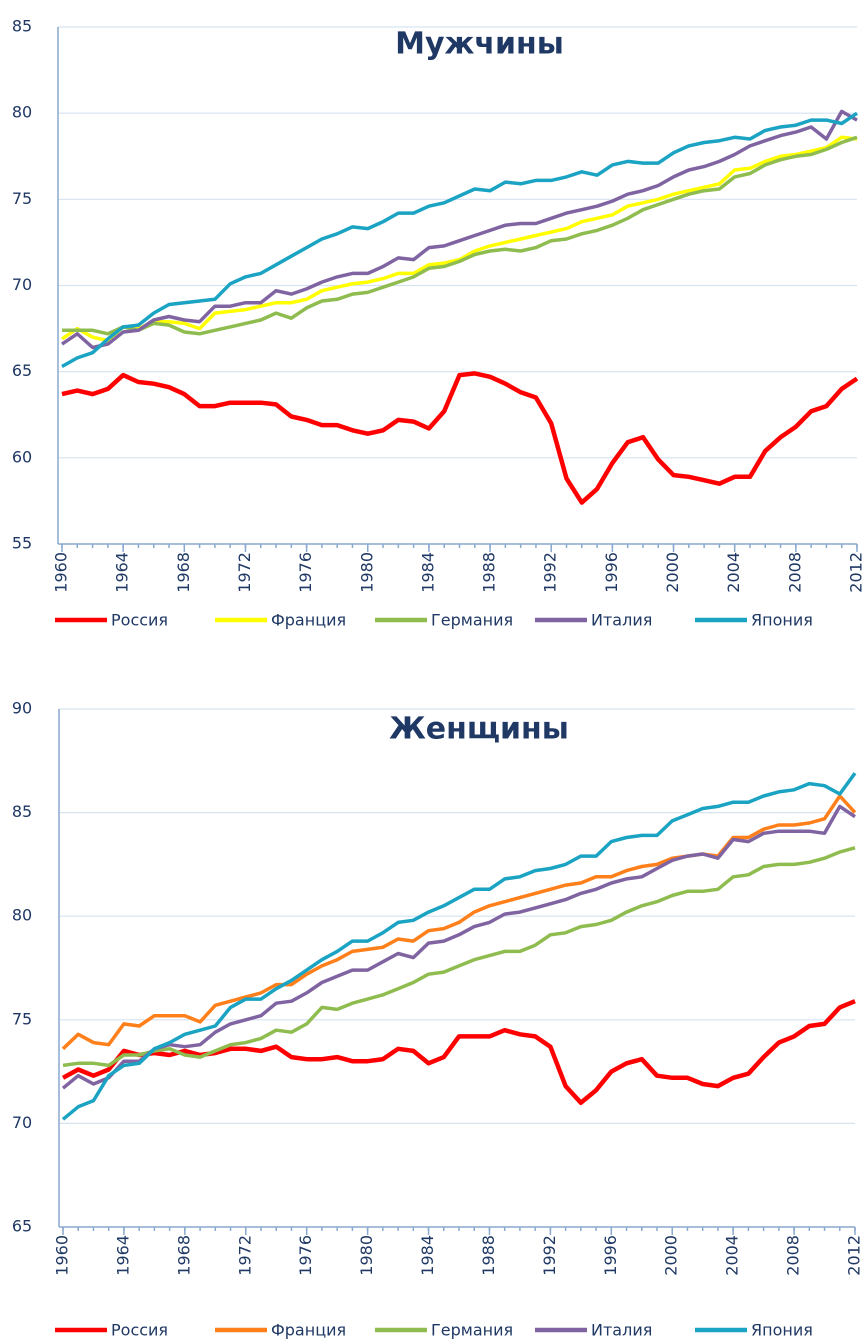 This screenshot has height=1342, width=866. Describe the element at coordinates (22, 708) in the screenshot. I see `y-tick-label: 90` at that location.